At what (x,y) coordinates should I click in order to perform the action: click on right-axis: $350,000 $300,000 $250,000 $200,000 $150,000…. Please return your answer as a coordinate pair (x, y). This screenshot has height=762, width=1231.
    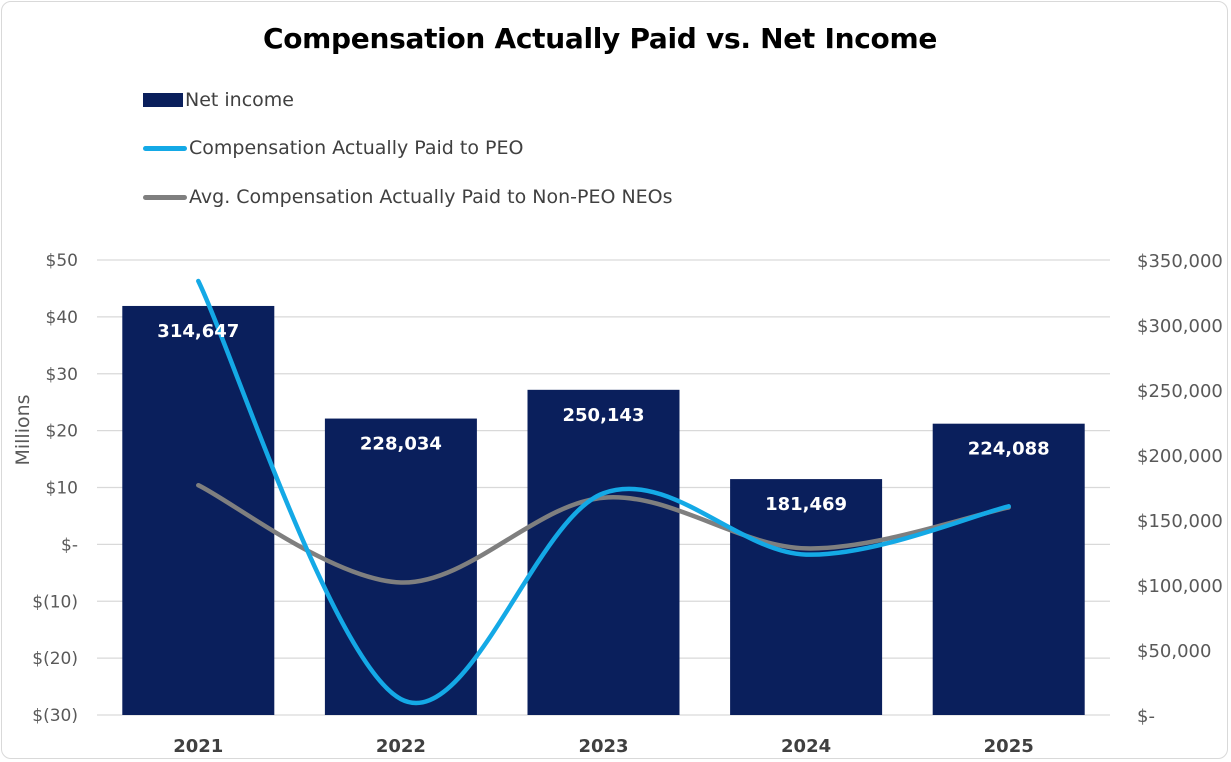
    Looking at the image, I should click on (1180, 489).